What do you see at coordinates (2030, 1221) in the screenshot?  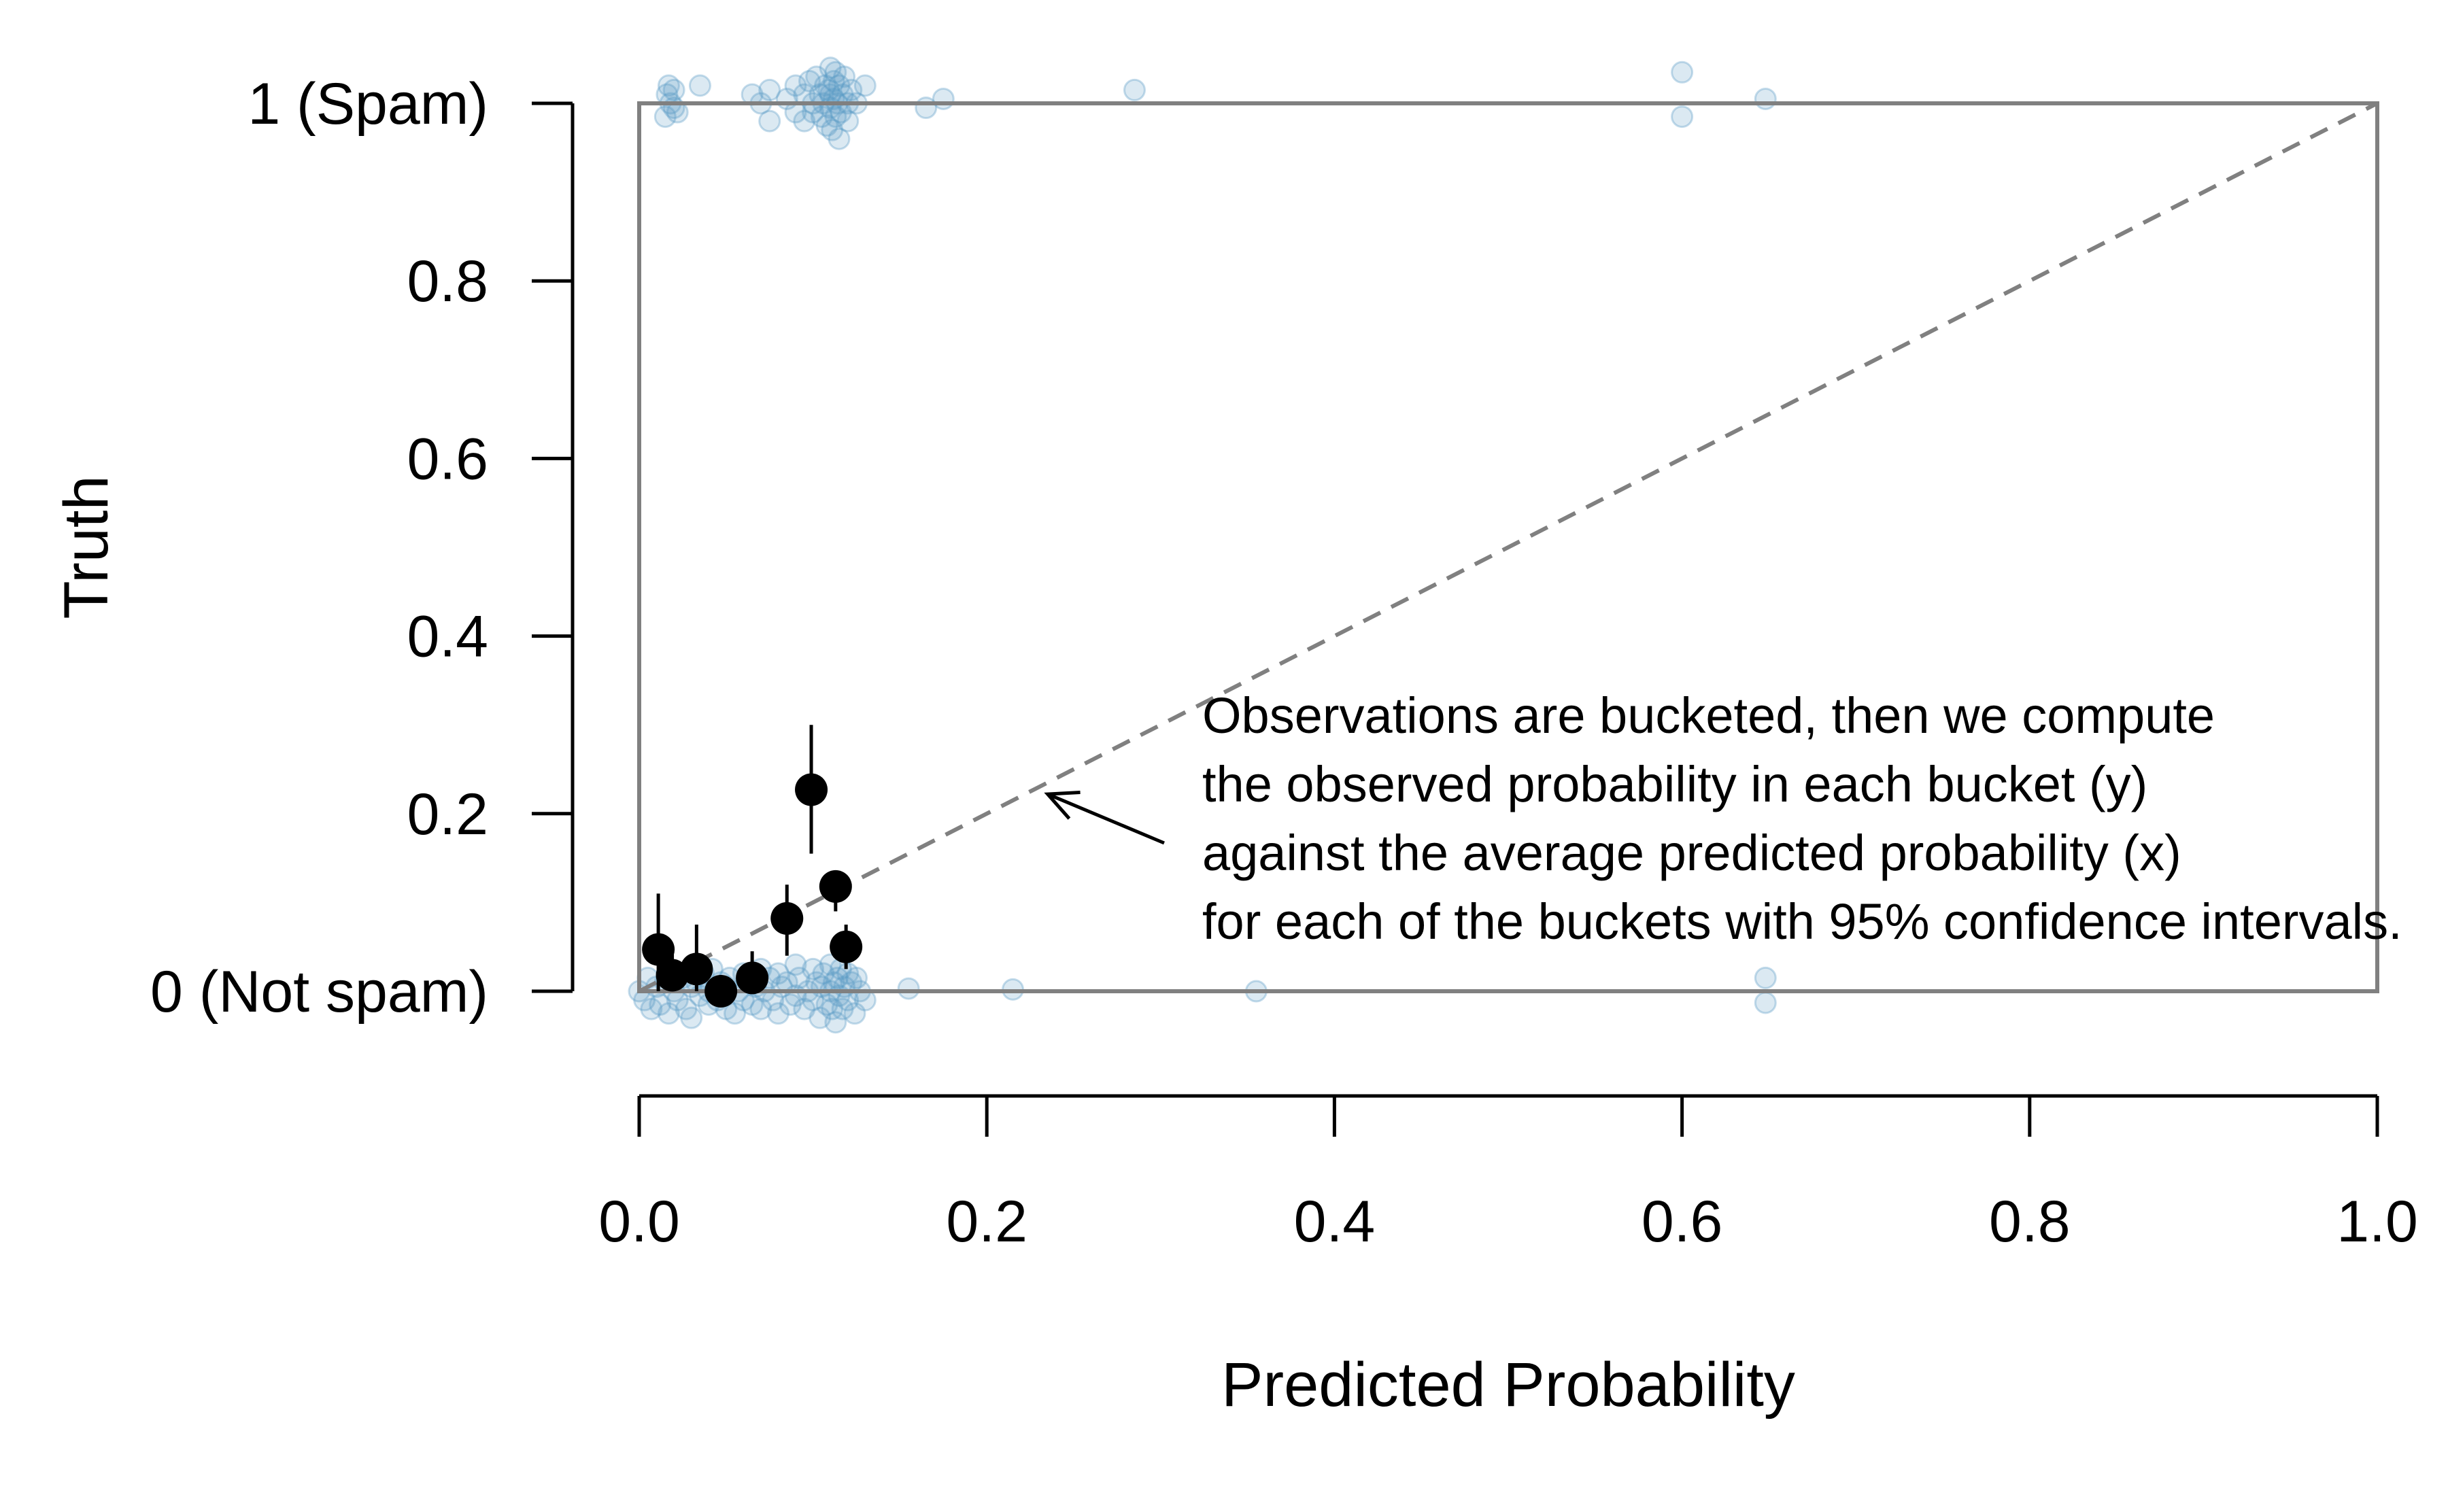 I see `x-tick-label: 0.8` at bounding box center [2030, 1221].